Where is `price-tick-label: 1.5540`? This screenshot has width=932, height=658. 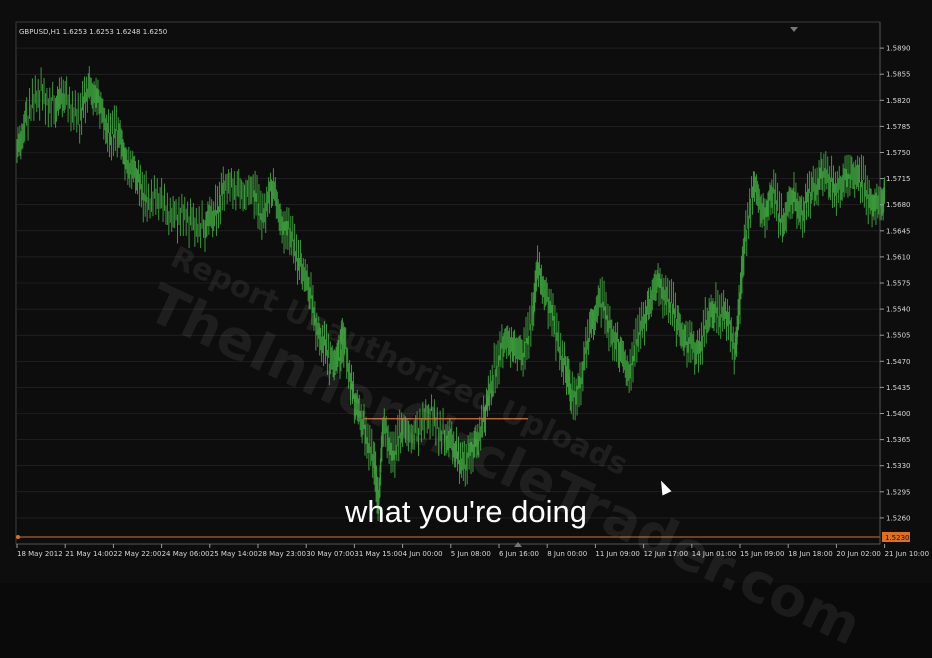 price-tick-label: 1.5540 is located at coordinates (898, 310).